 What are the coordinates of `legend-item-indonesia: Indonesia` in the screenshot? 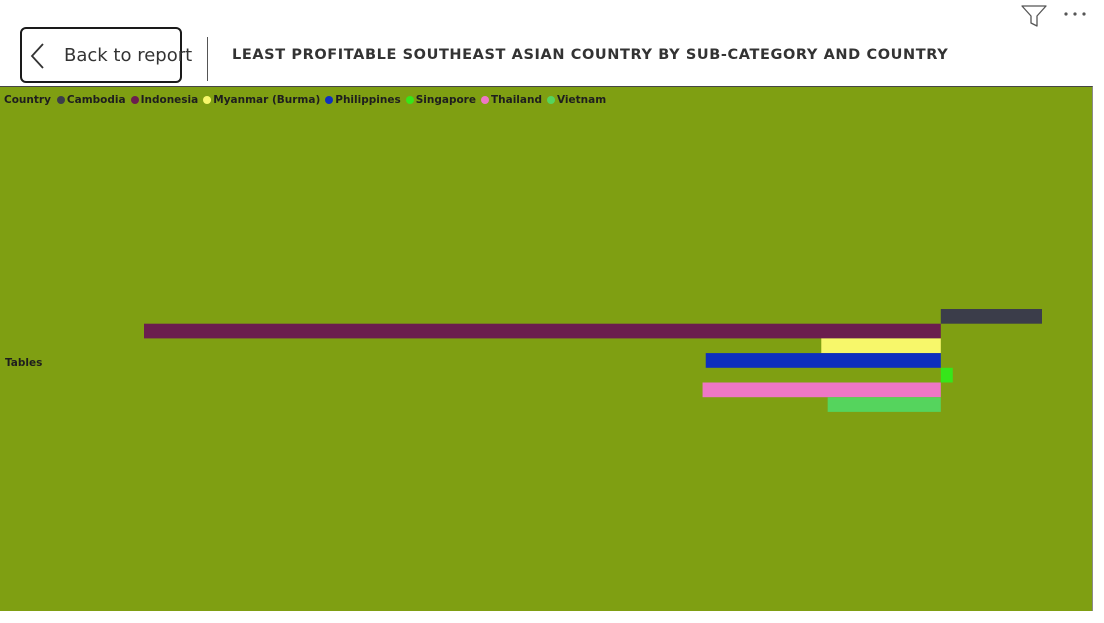 It's located at (164, 100).